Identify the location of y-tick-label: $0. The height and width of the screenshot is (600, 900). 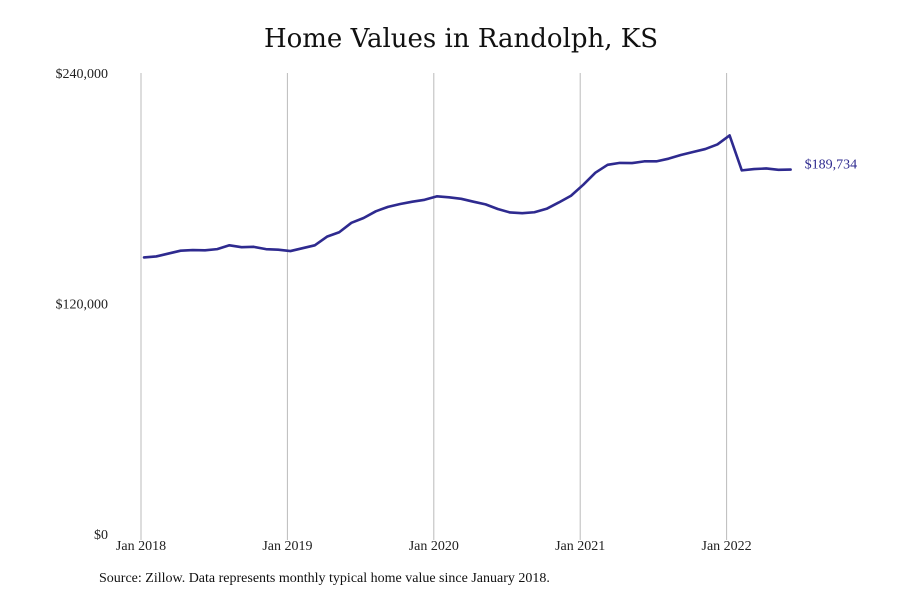
(101, 535).